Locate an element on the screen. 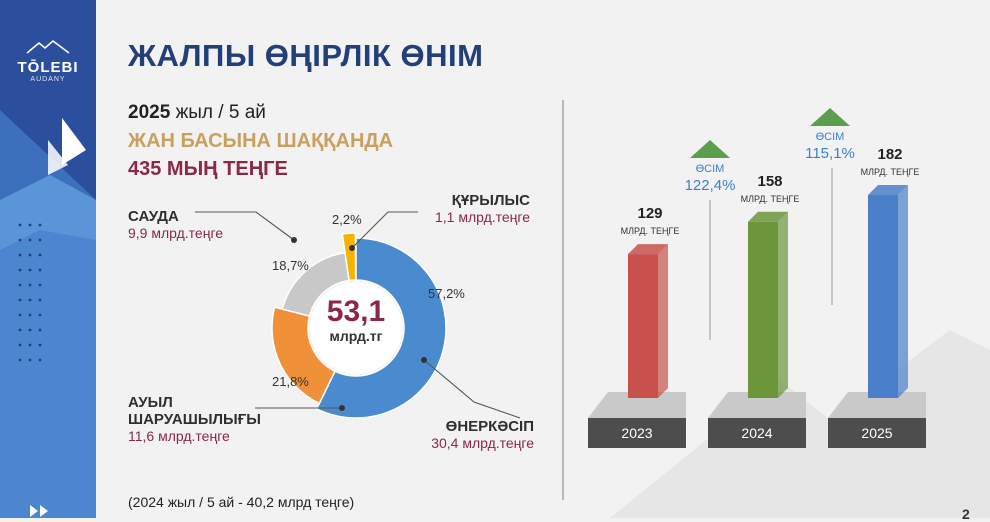 This screenshot has width=990, height=522. logo: TŌLEBI AUDANY is located at coordinates (48, 61).